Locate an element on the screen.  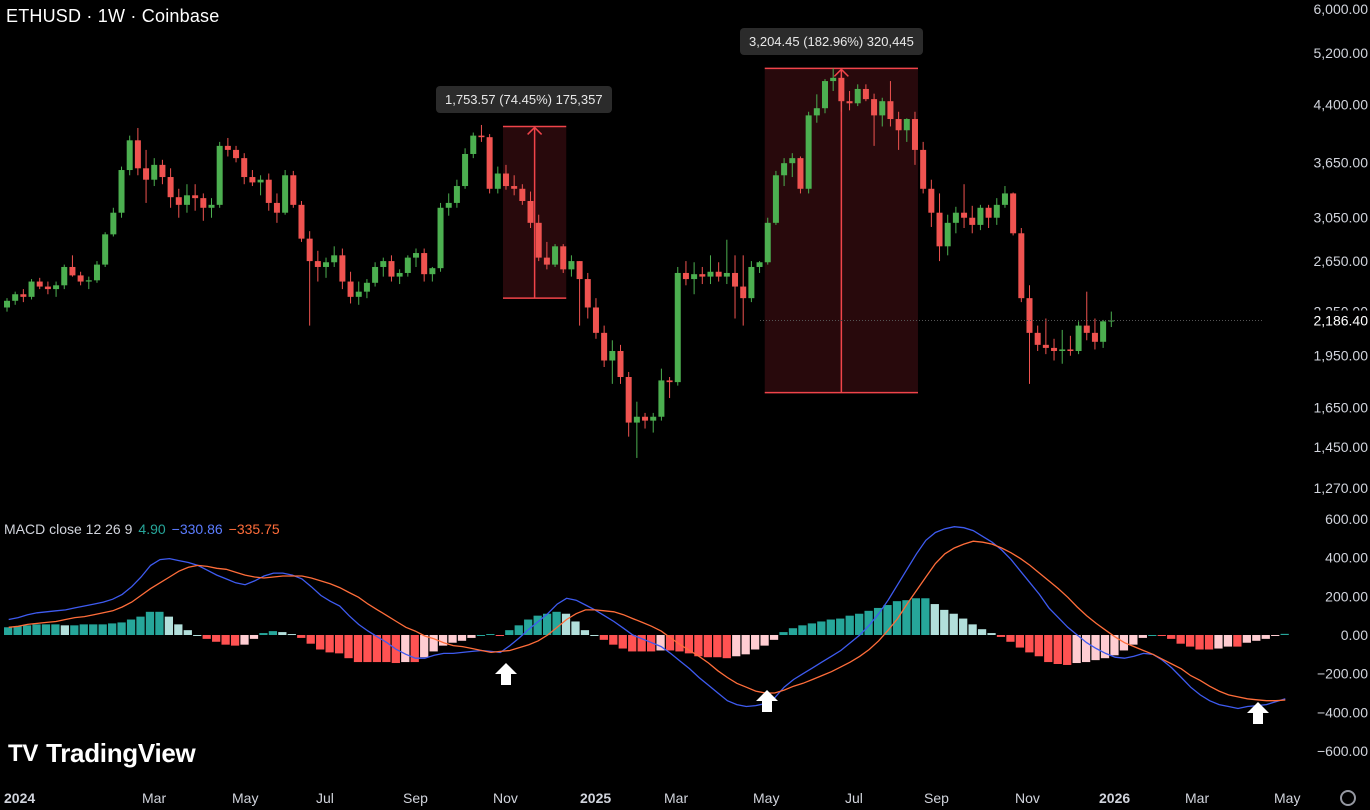
tradingview-logo: TV TradingView is located at coordinates (102, 753).